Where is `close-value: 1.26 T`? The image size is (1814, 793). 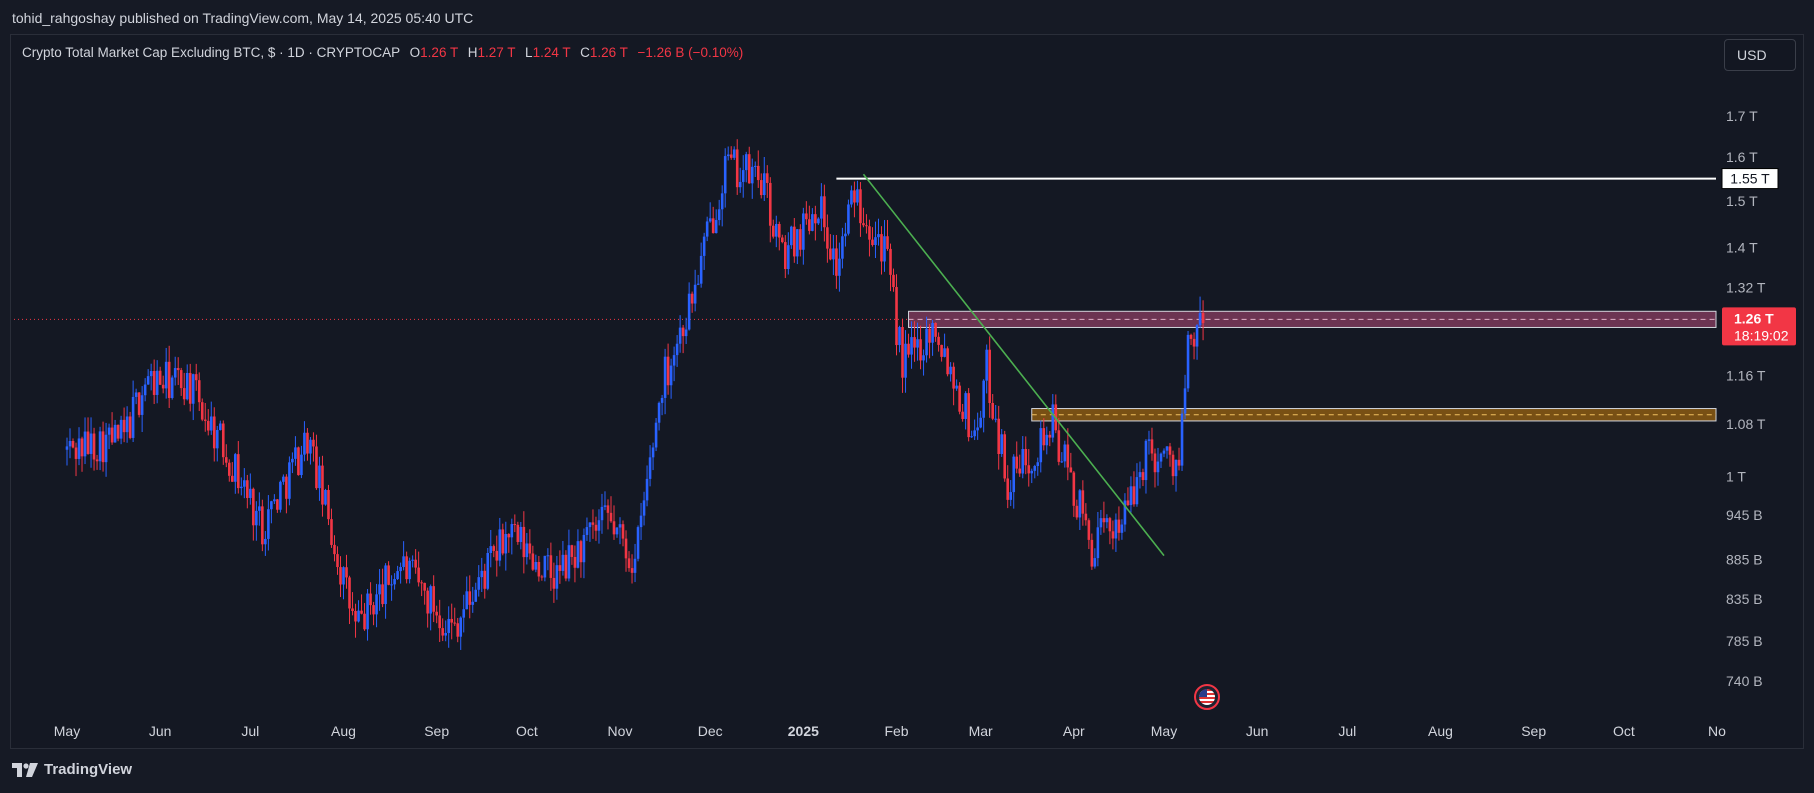
close-value: 1.26 T is located at coordinates (608, 52).